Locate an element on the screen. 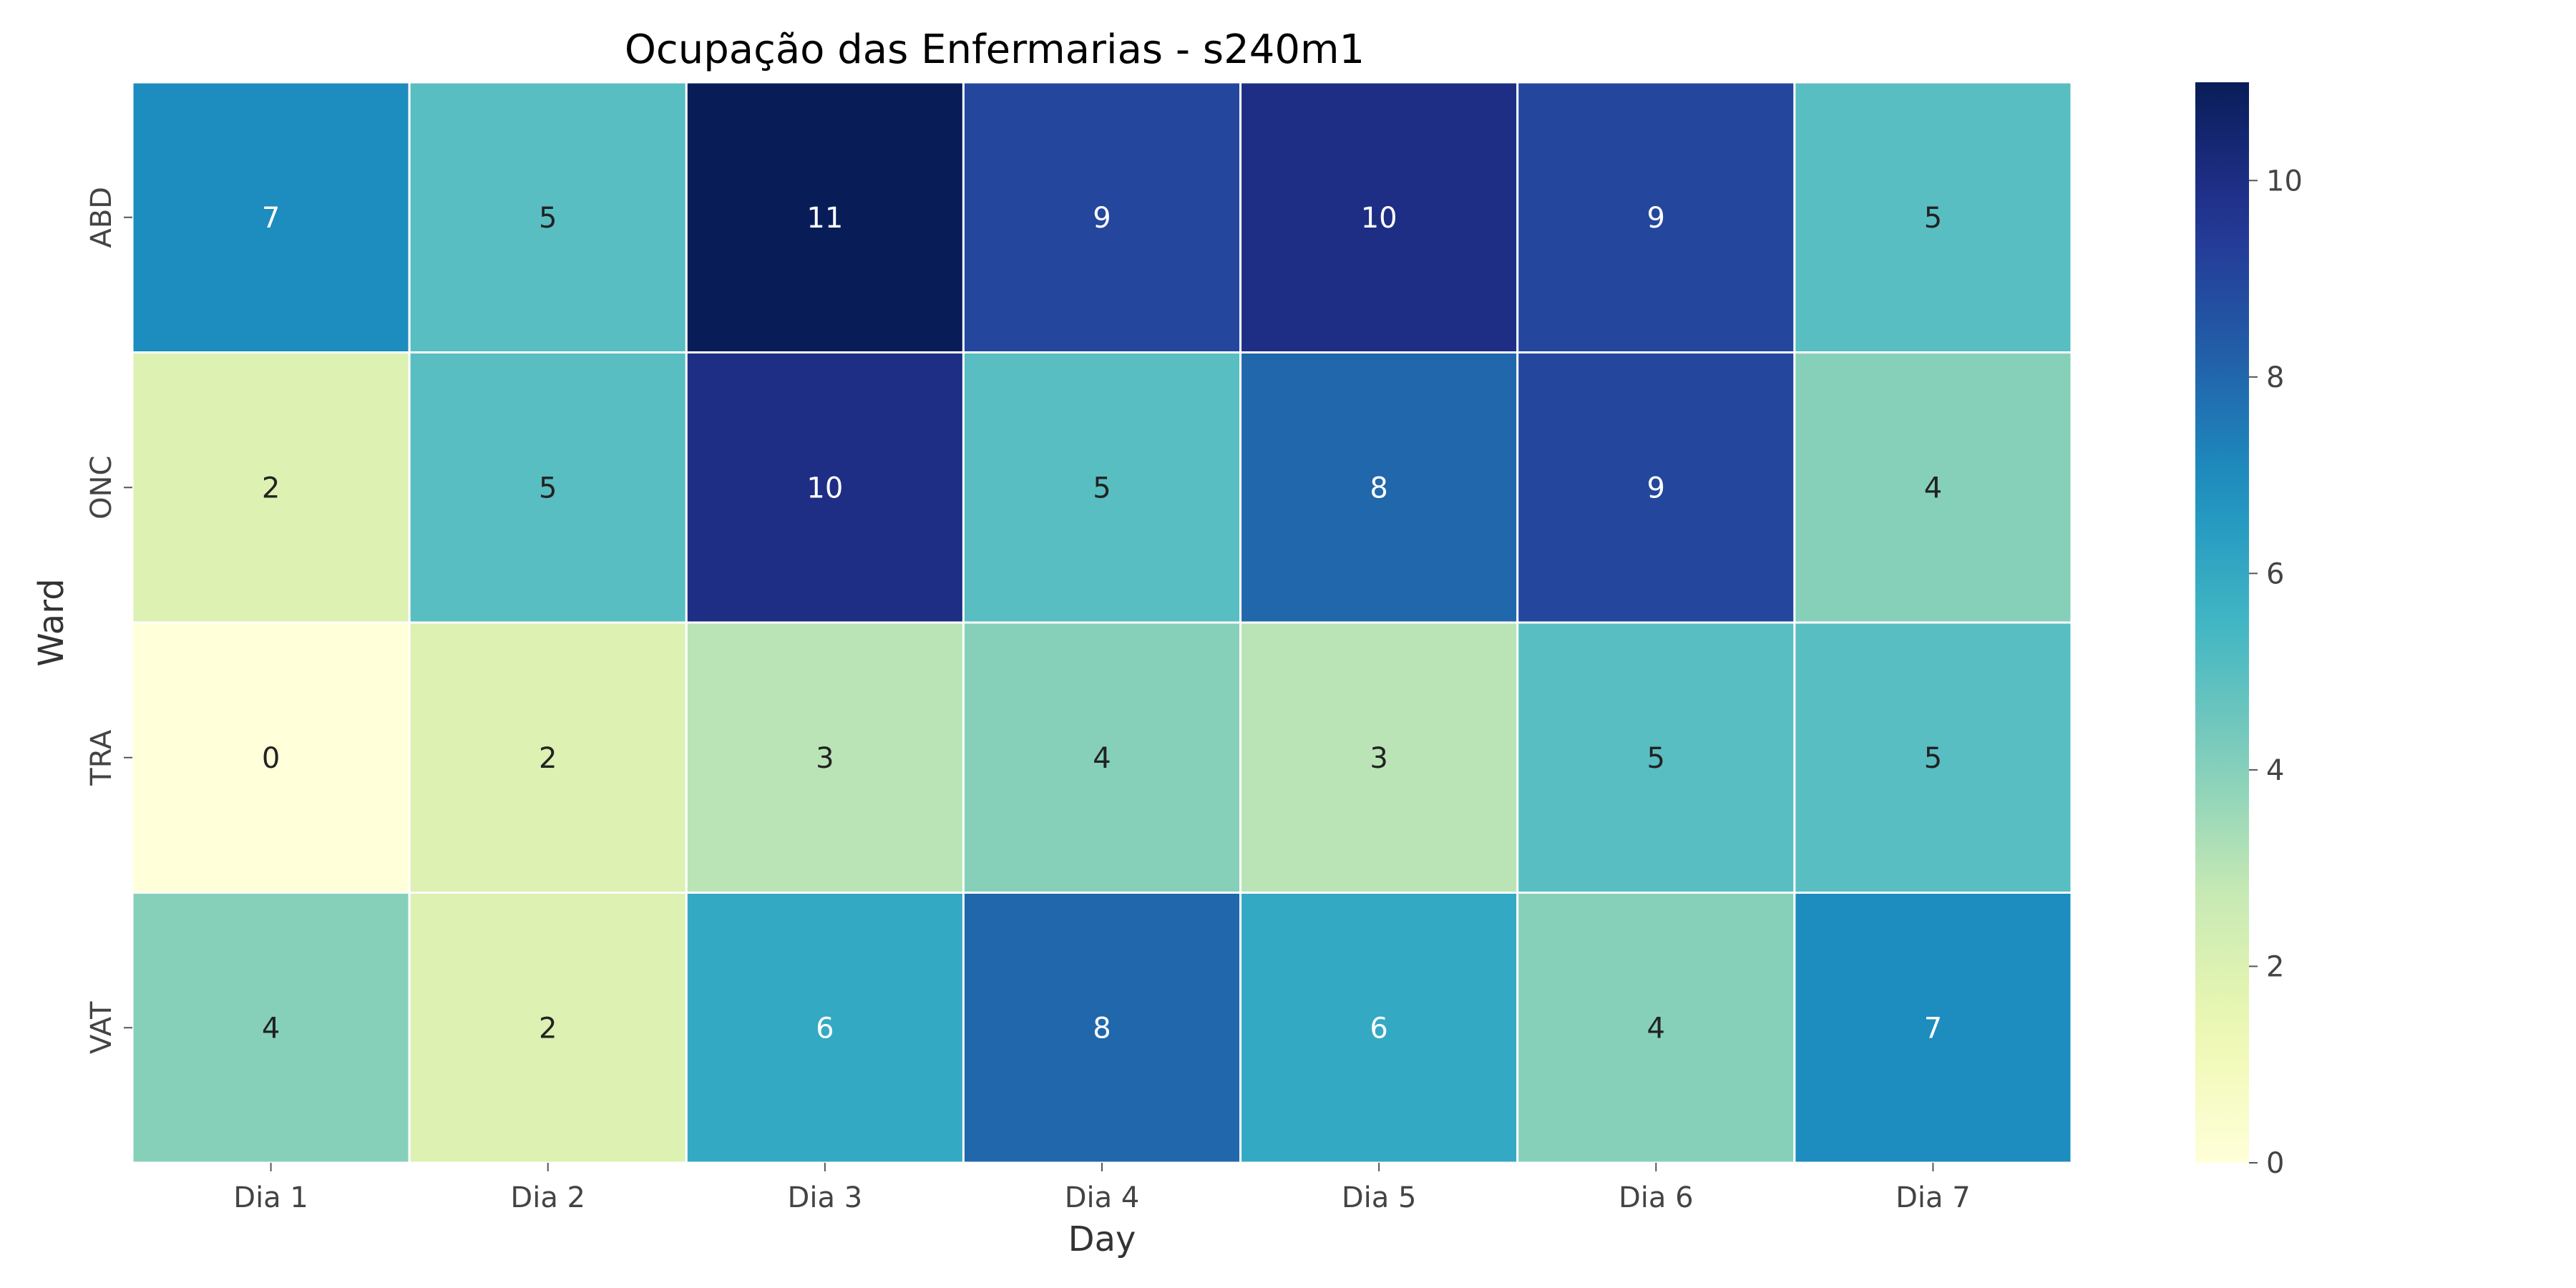  y-tick-label: ABD is located at coordinates (101, 217).